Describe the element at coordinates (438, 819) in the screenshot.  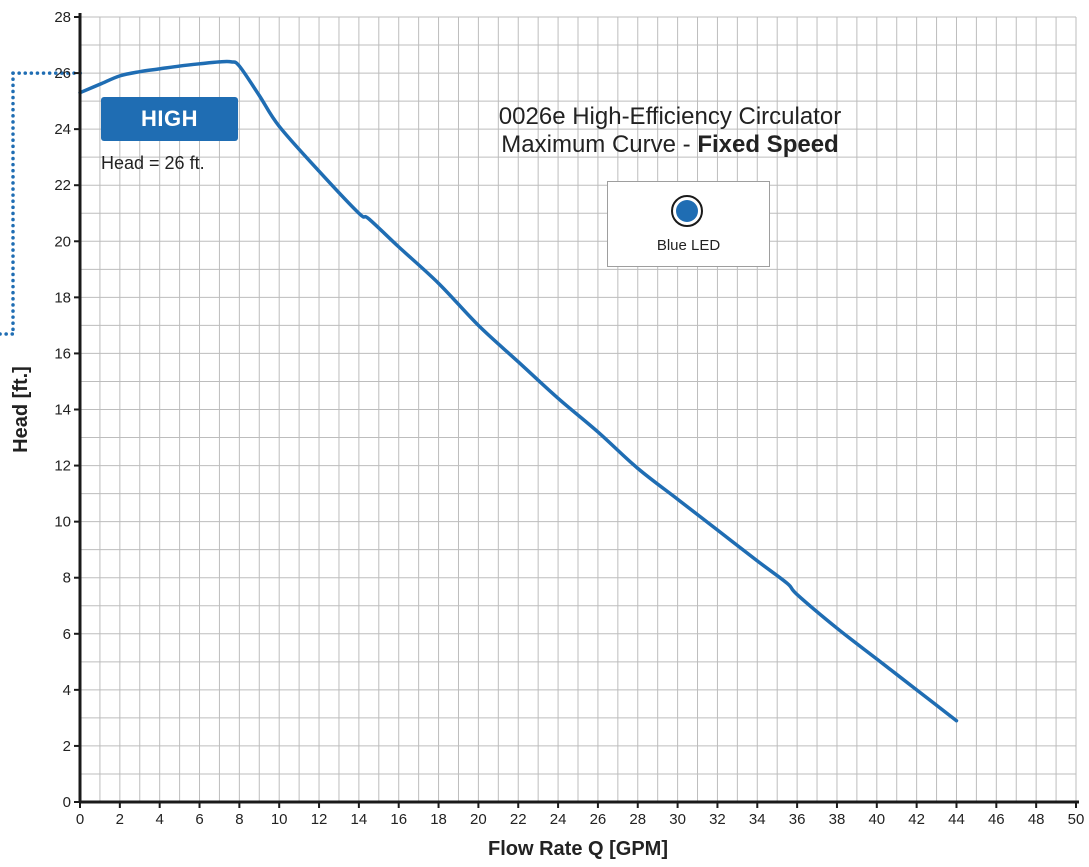
I see `x-tick-label: 18` at that location.